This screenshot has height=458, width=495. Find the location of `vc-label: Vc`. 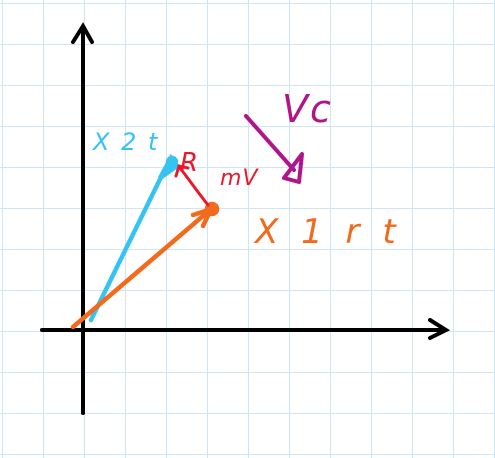

vc-label: Vc is located at coordinates (307, 109).